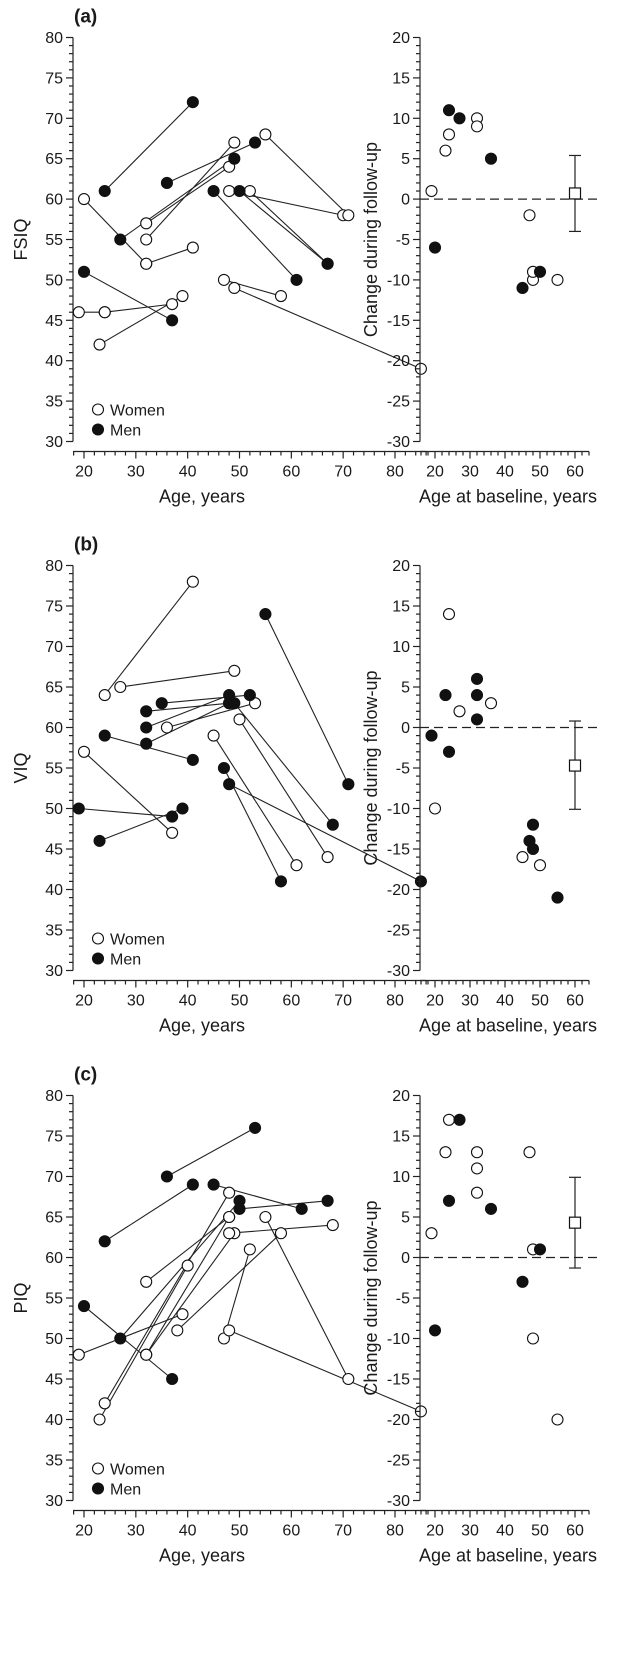 The image size is (638, 1675). What do you see at coordinates (125, 1490) in the screenshot?
I see `legend-men-label: Men` at bounding box center [125, 1490].